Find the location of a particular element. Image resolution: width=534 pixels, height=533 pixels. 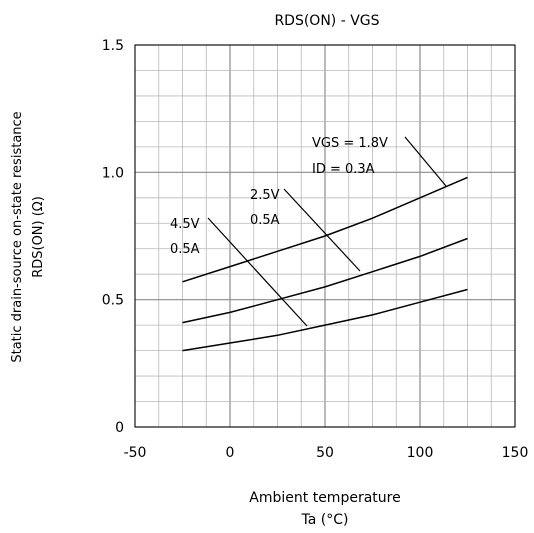

annotation-1-line1: VGS = 1.8V is located at coordinates (350, 143).